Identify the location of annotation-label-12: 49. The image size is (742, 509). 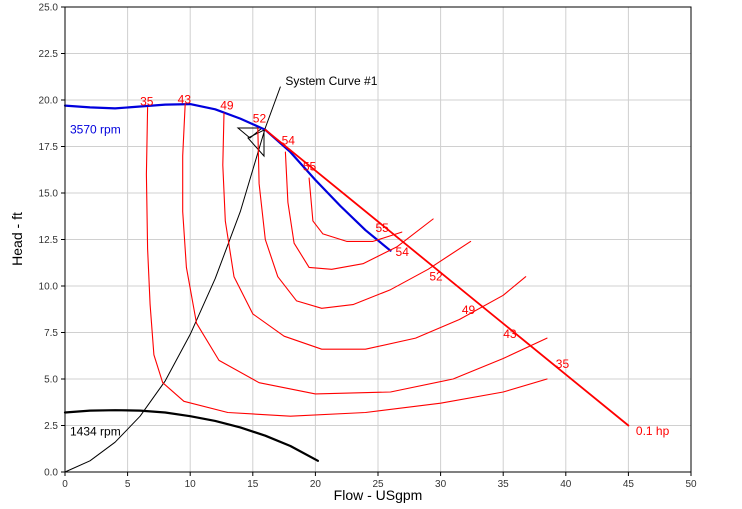
(469, 310).